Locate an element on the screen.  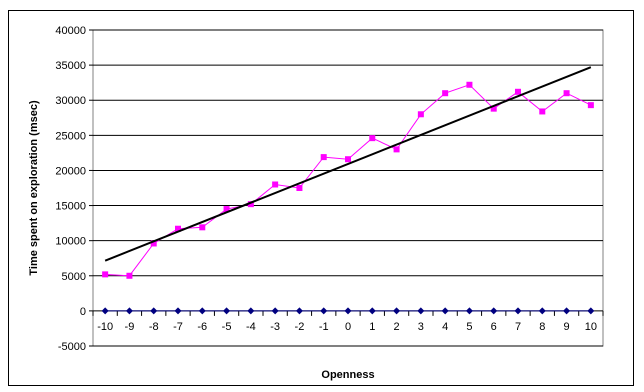
x-axis-title: Openness is located at coordinates (347, 375).